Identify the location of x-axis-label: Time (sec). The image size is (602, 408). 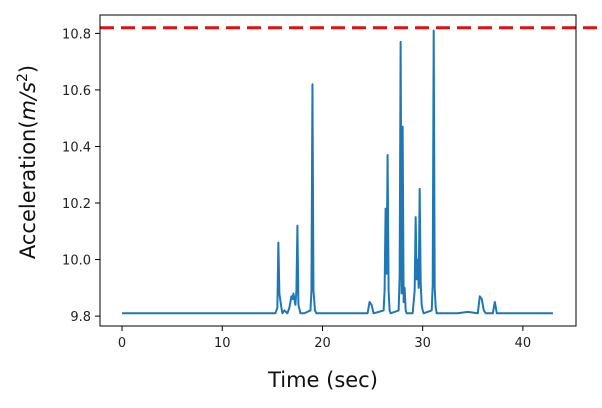
(322, 380).